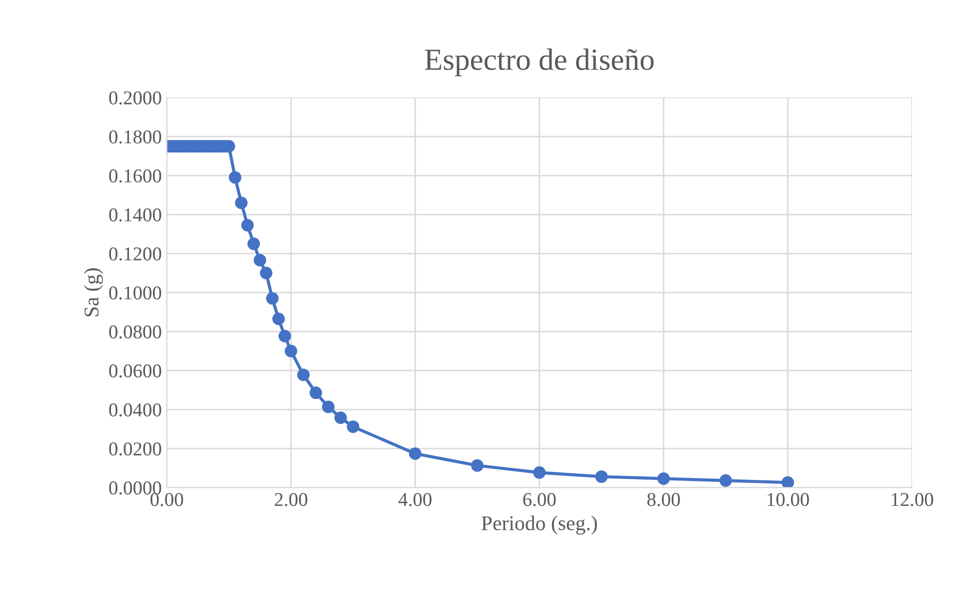 The height and width of the screenshot is (591, 953). I want to click on x-tick-label: 2.00, so click(291, 499).